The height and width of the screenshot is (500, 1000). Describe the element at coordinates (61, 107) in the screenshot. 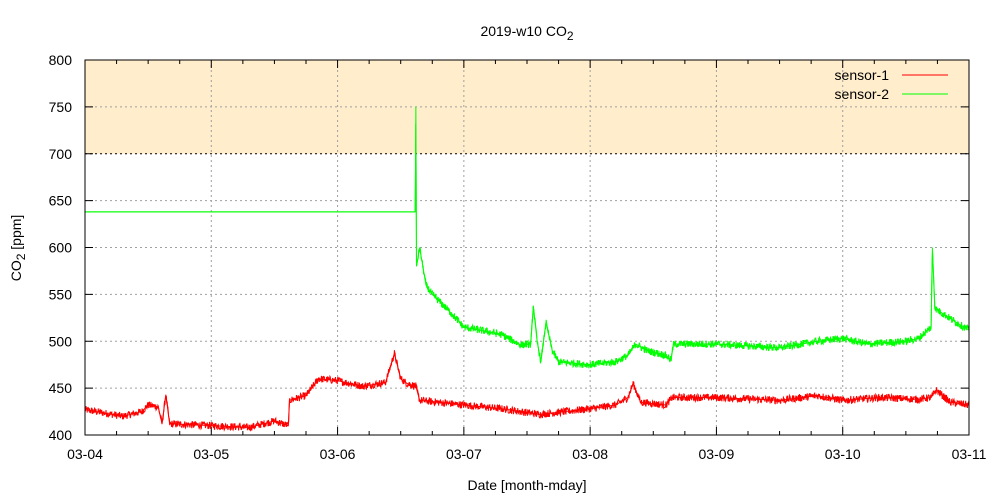

I see `y-tick-label: 750` at that location.